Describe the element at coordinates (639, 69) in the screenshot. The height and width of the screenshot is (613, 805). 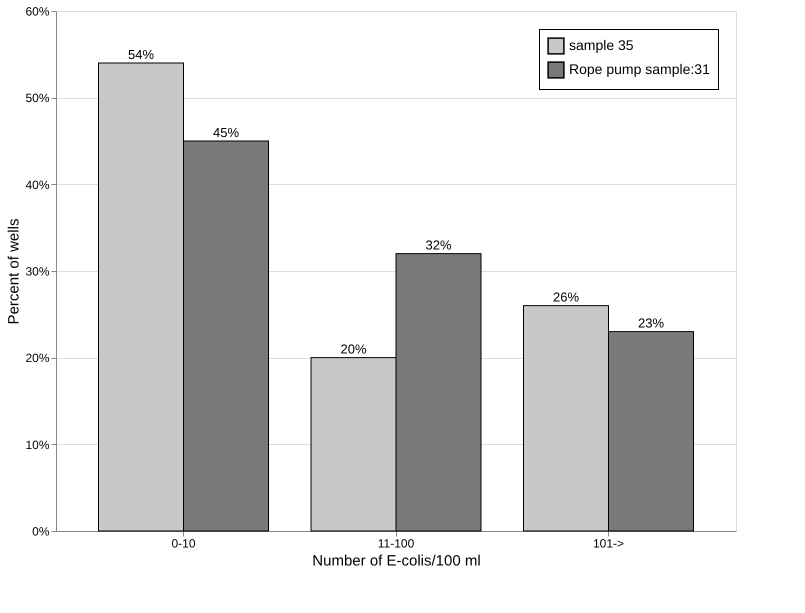
I see `legend-label: Rope pump sample:31` at that location.